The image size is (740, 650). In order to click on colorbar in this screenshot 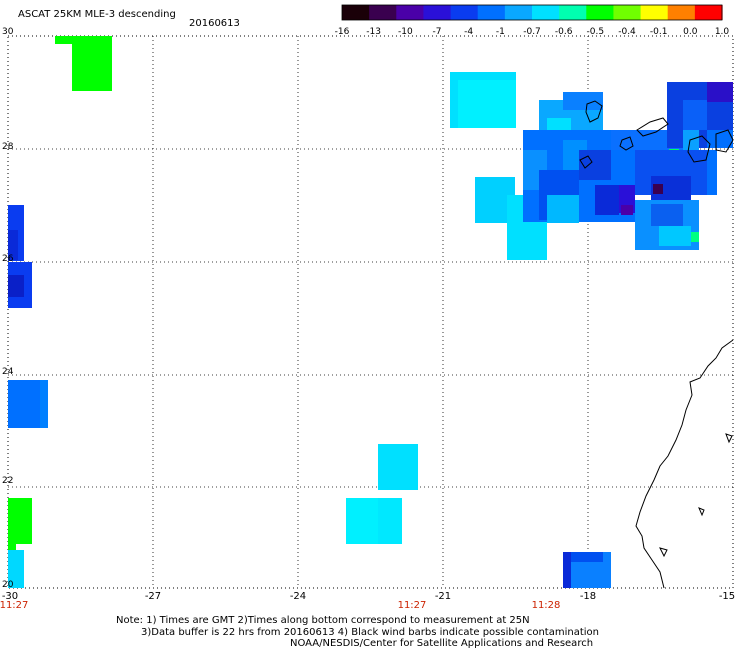, I will do `click(532, 12)`.